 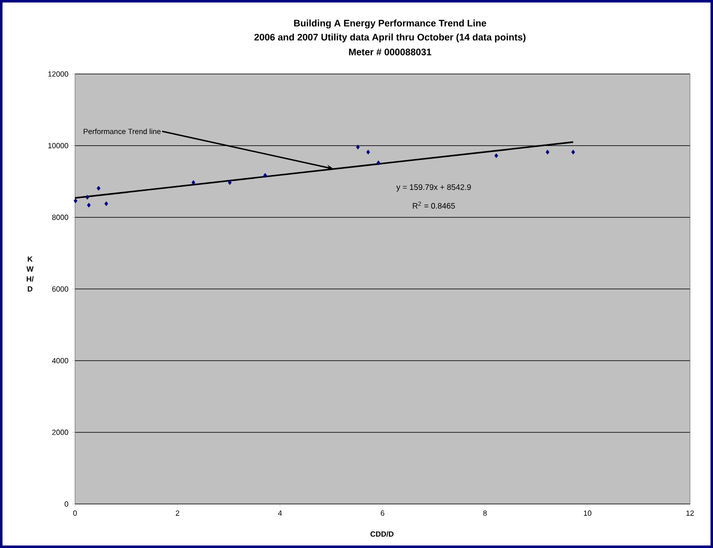 What do you see at coordinates (390, 24) in the screenshot?
I see `chart-title: Building A Energy Performance Trend Line` at bounding box center [390, 24].